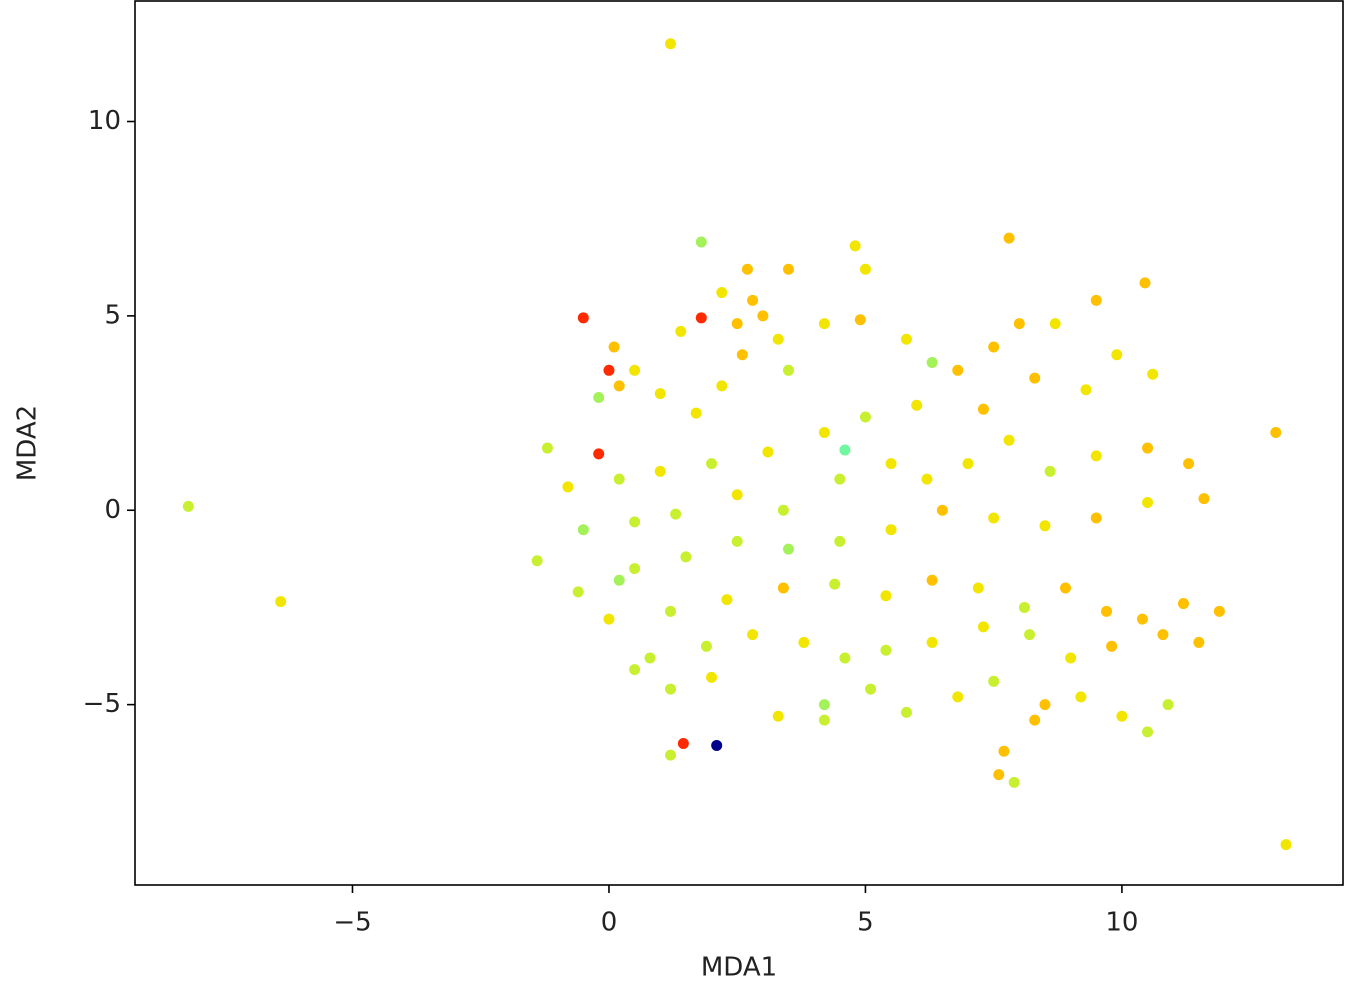 This screenshot has width=1348, height=1000. Describe the element at coordinates (102, 704) in the screenshot. I see `y-tick-label: −5` at that location.